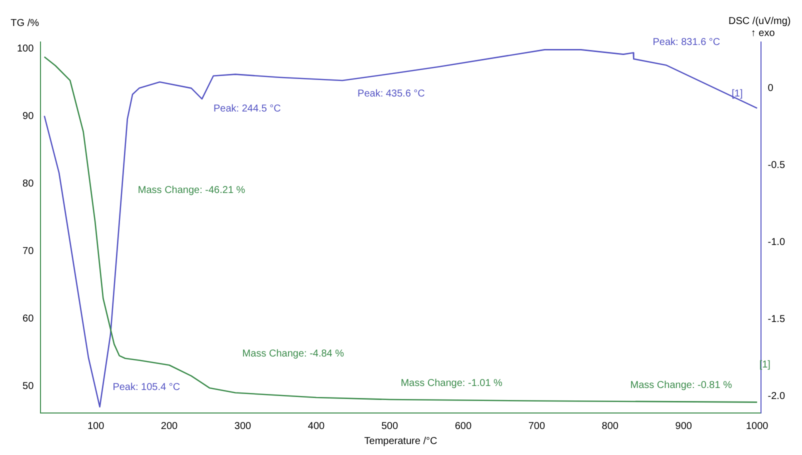  Describe the element at coordinates (757, 426) in the screenshot. I see `x-tick-label: 1000` at that location.